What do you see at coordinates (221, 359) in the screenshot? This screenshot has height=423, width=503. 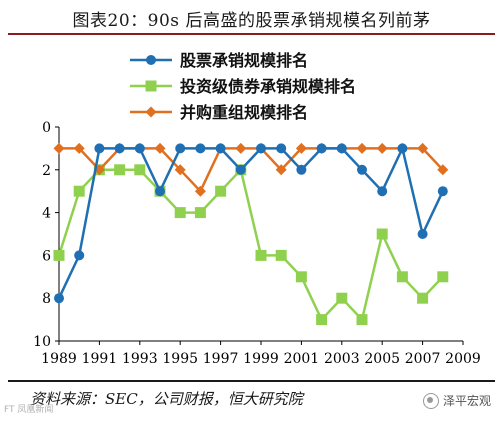 I see `x-tick-label: 1997` at bounding box center [221, 359].